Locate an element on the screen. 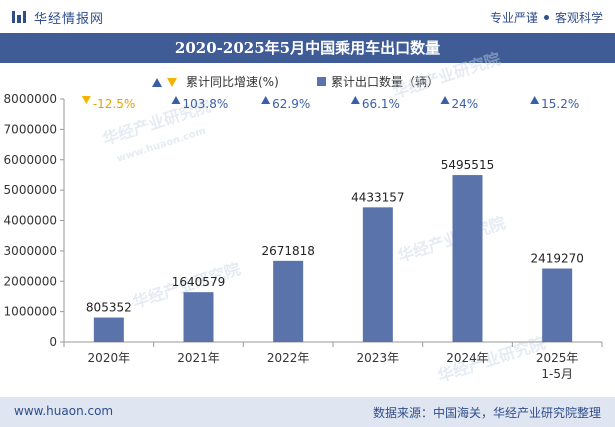 The image size is (615, 427). tagline-part-2: 客观科学 is located at coordinates (578, 18).